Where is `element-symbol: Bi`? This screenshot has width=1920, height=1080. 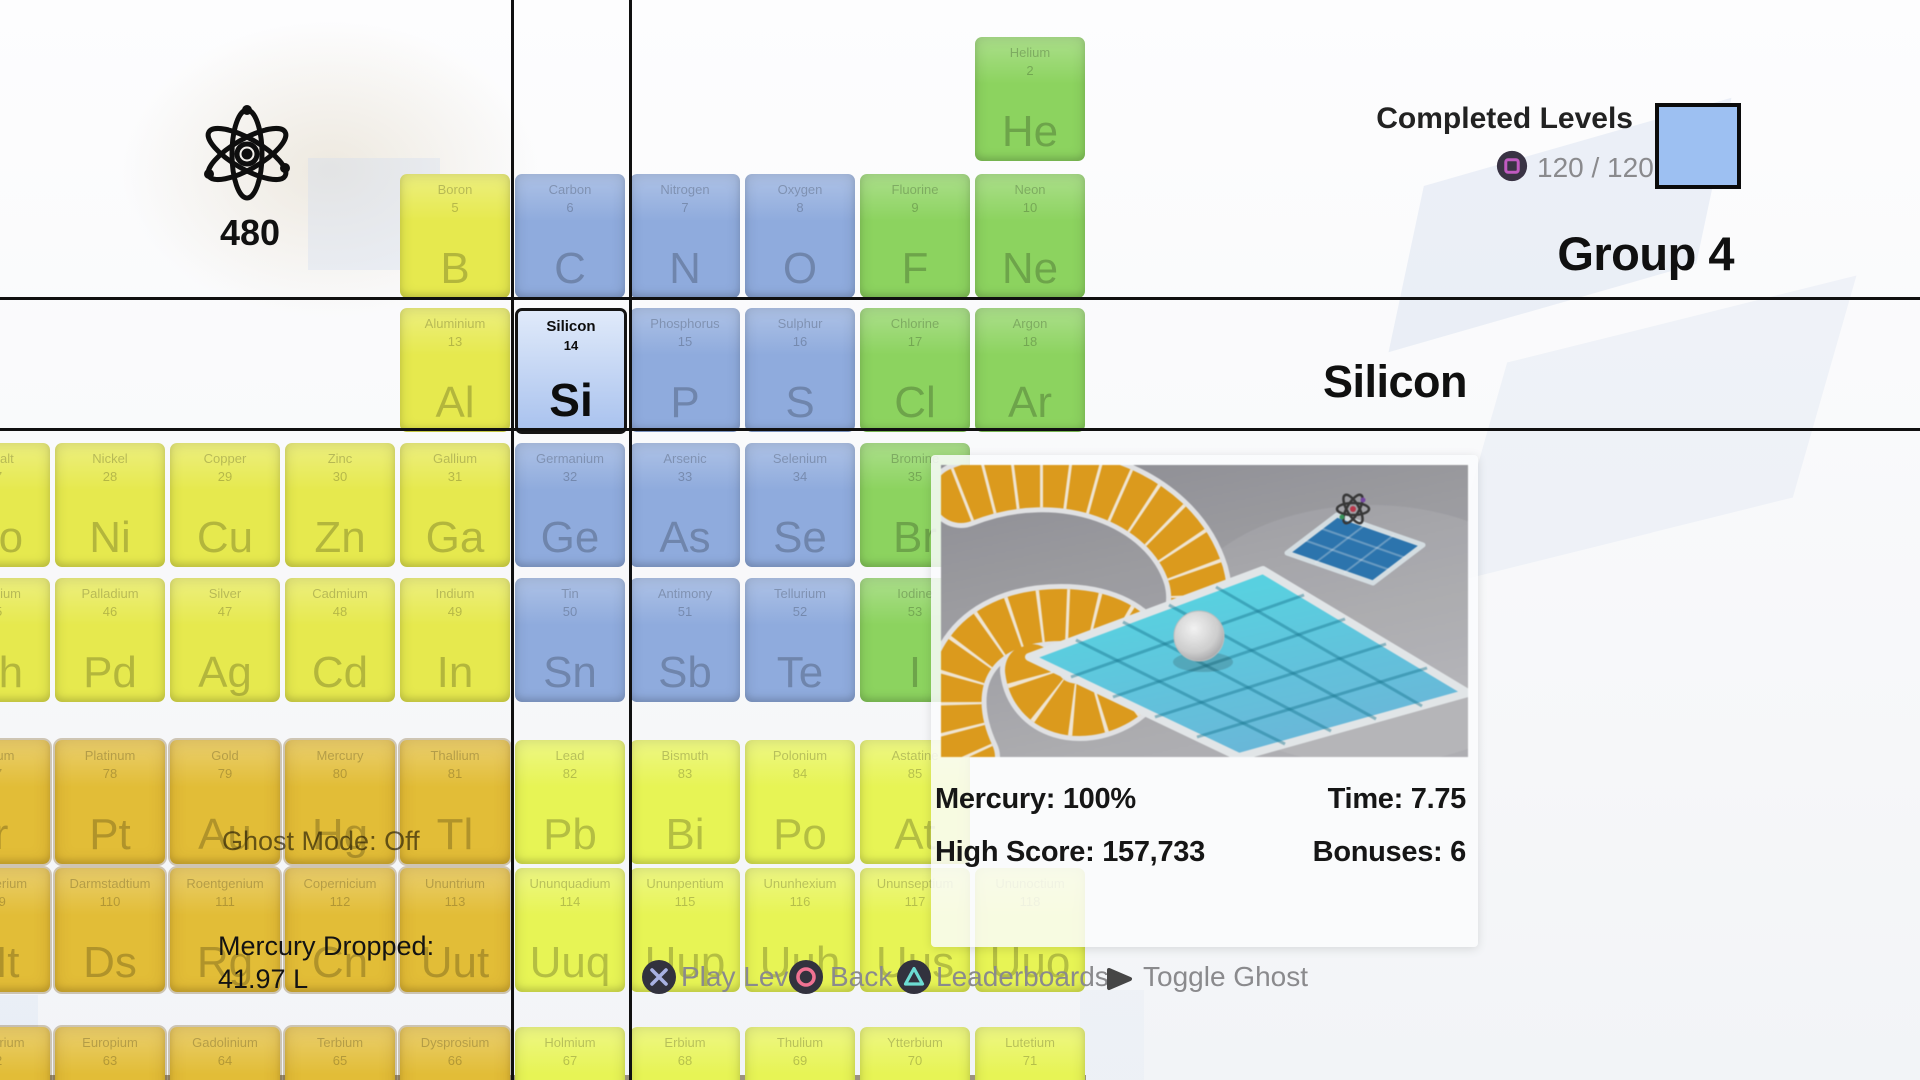
element-symbol: Bi is located at coordinates (685, 834).